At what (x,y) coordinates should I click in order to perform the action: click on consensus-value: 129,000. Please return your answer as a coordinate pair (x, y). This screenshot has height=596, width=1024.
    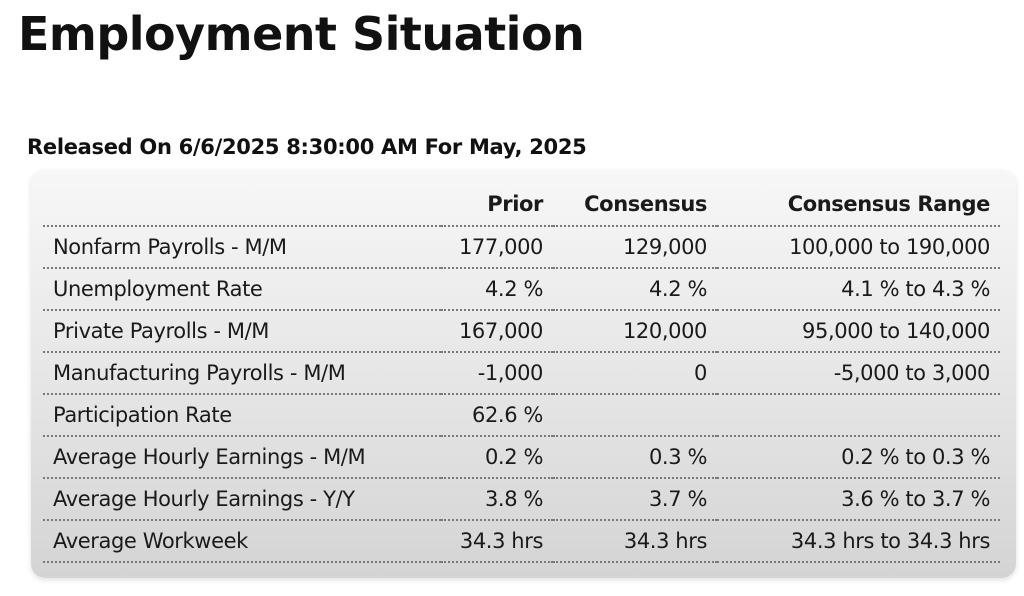
    Looking at the image, I should click on (635, 247).